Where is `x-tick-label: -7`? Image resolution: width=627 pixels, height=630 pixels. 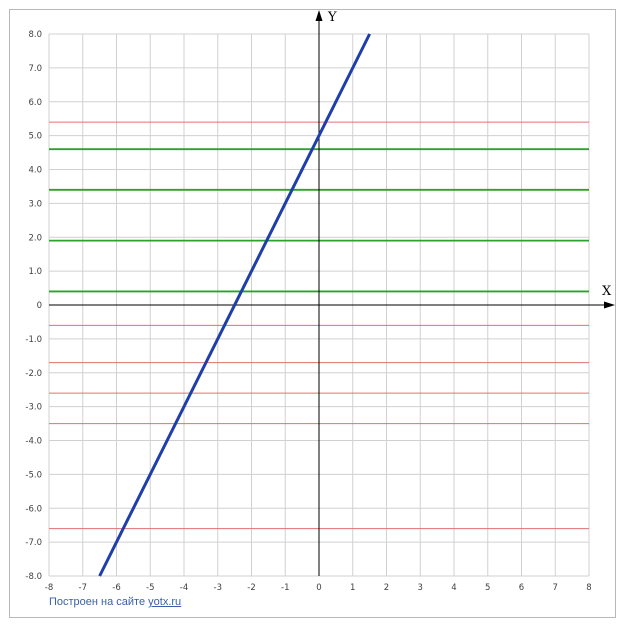 x-tick-label: -7 is located at coordinates (83, 588).